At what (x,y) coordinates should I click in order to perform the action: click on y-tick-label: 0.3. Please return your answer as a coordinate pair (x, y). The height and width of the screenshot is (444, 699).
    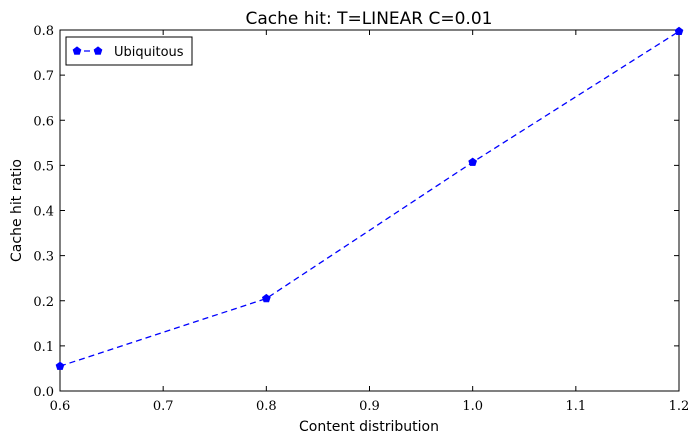
    Looking at the image, I should click on (43, 257).